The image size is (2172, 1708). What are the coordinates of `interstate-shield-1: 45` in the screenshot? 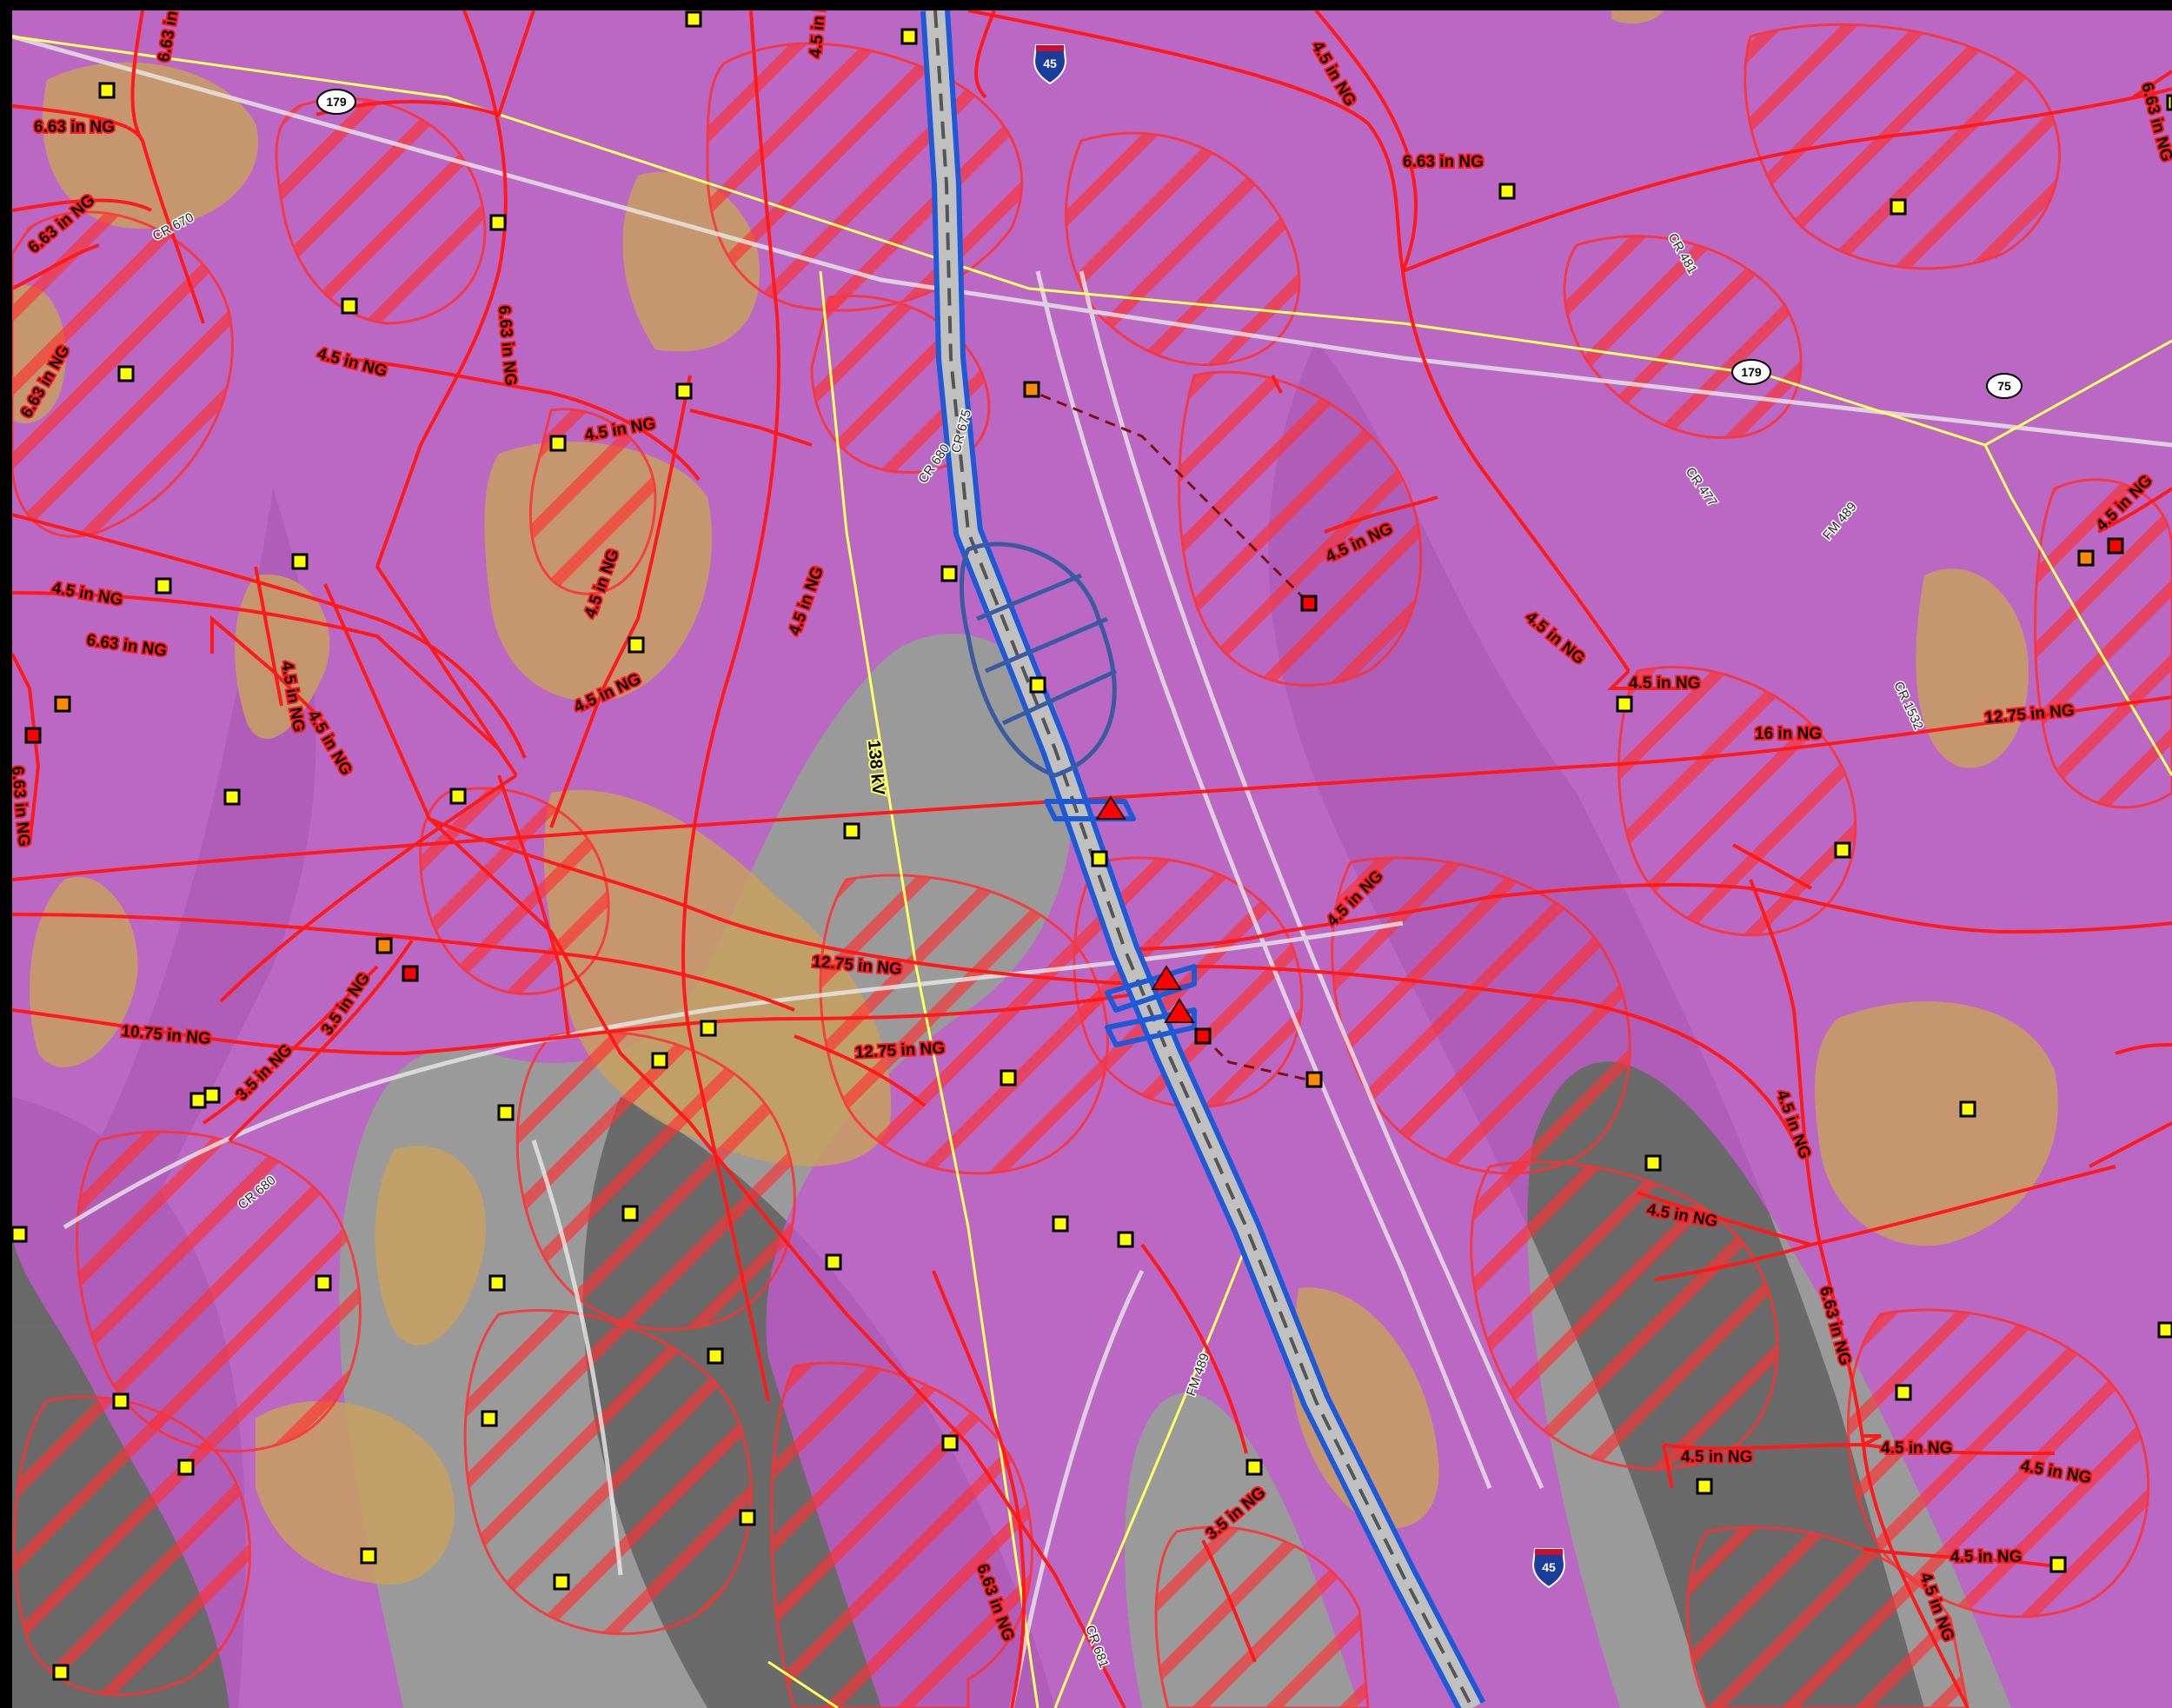 It's located at (1050, 64).